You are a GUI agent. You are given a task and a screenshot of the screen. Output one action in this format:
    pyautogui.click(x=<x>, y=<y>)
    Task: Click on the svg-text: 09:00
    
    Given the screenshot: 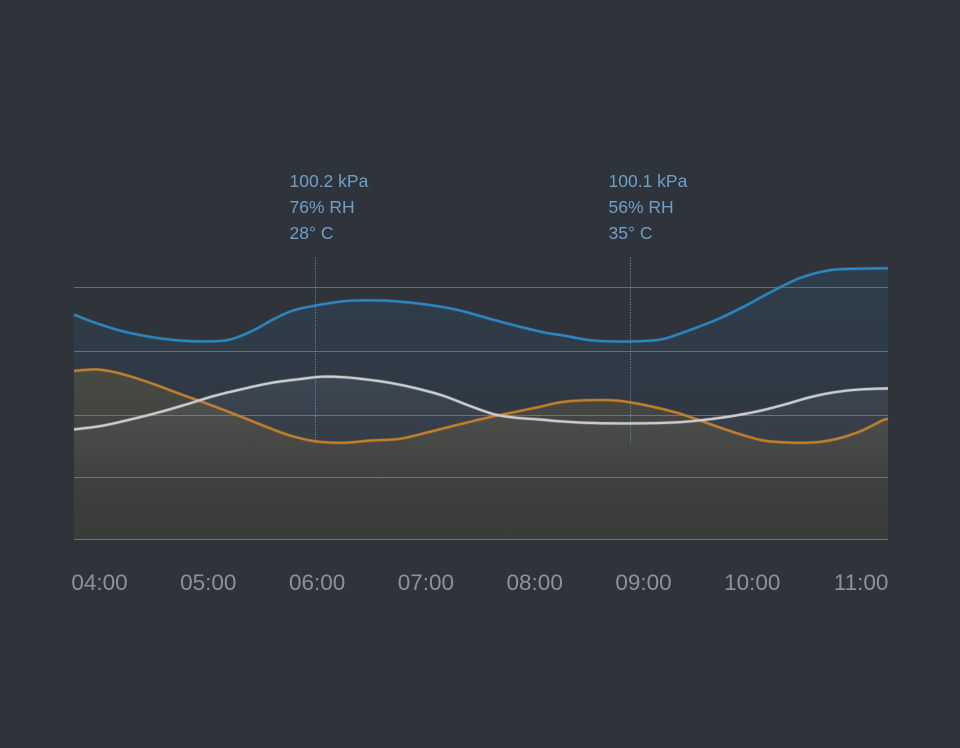 What is the action you would take?
    pyautogui.click(x=643, y=582)
    